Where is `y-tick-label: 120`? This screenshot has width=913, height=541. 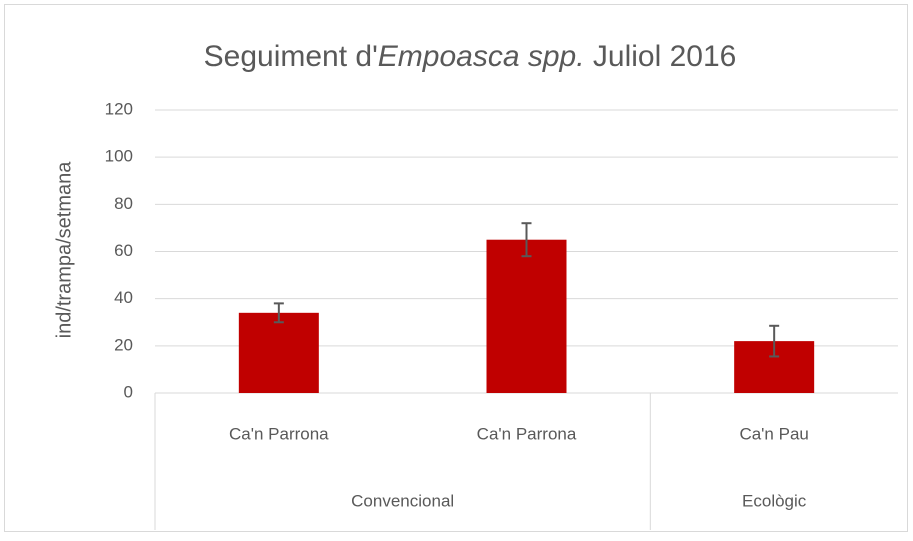 y-tick-label: 120 is located at coordinates (119, 108).